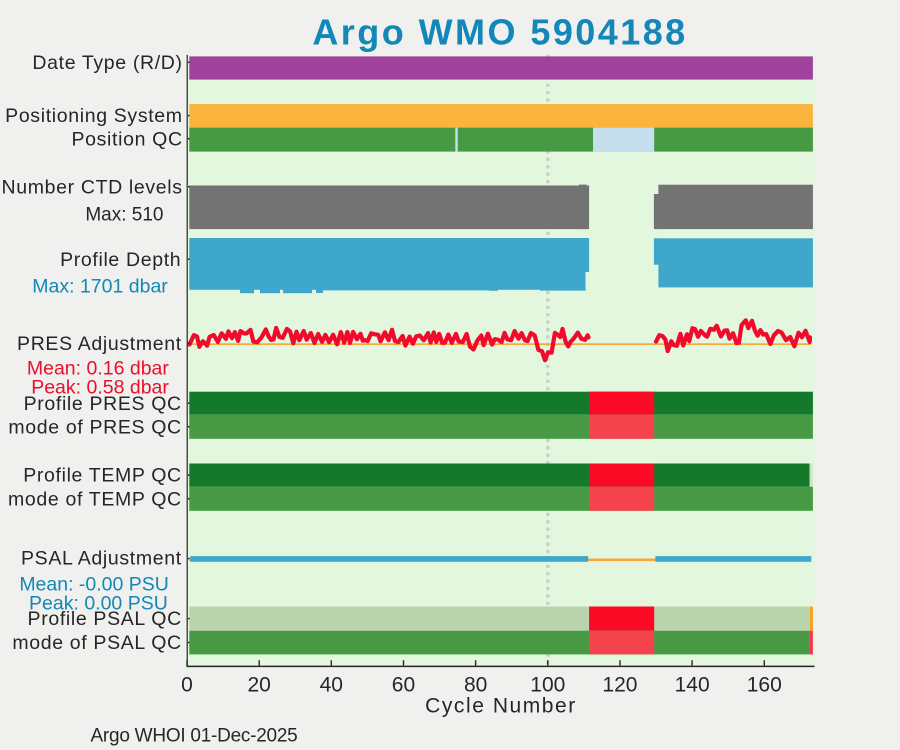 The width and height of the screenshot is (900, 750). Describe the element at coordinates (101, 558) in the screenshot. I see `svg-text: PSAL Adjustment` at that location.